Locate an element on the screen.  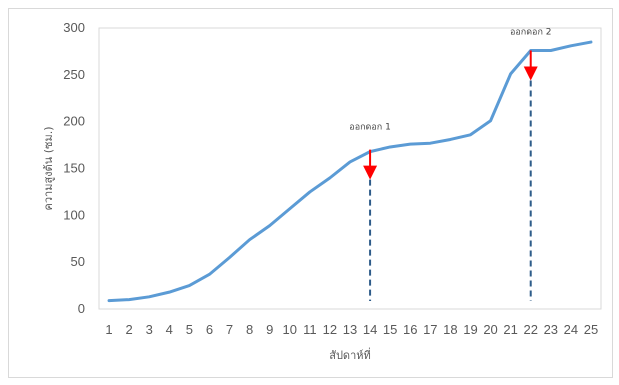
x-tick-label: 19 is located at coordinates (470, 329).